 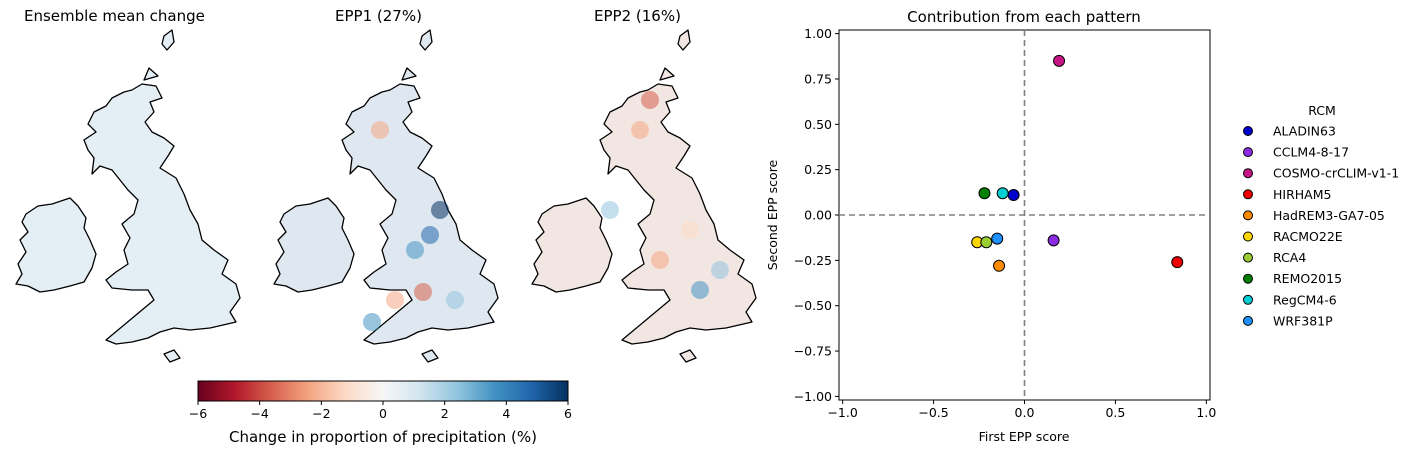 I want to click on legend-label: RCA4, so click(x=1289, y=257).